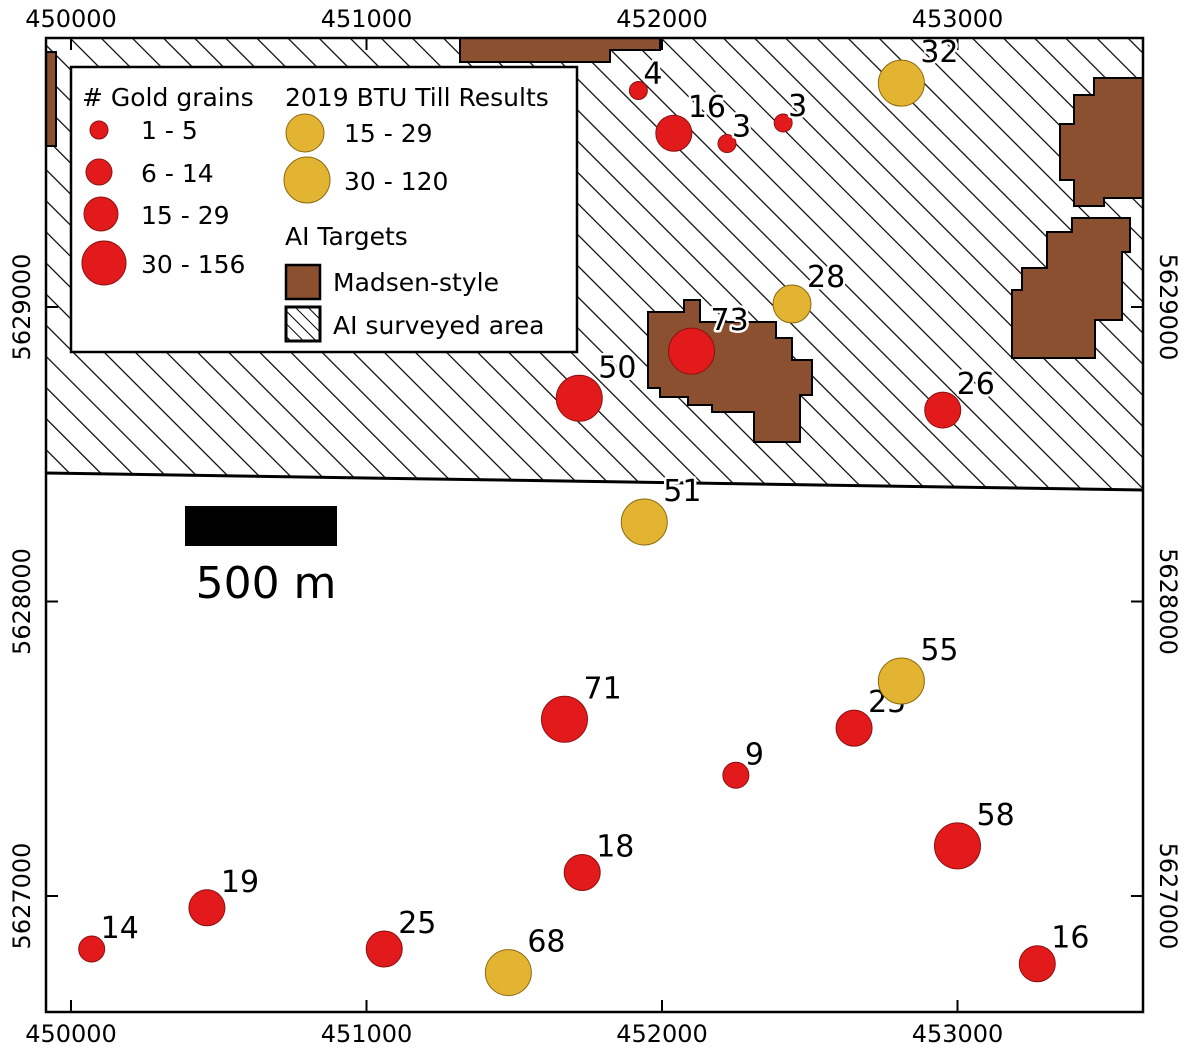 The width and height of the screenshot is (1190, 1053). What do you see at coordinates (417, 97) in the screenshot?
I see `till-results-legend-title: 2019 BTU Till Results` at bounding box center [417, 97].